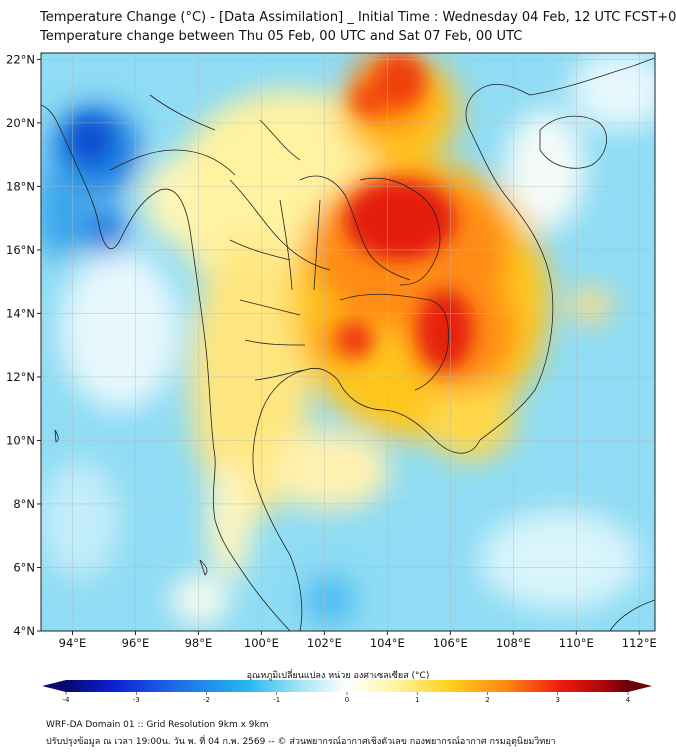 Image resolution: width=676 pixels, height=756 pixels. What do you see at coordinates (67, 700) in the screenshot?
I see `colorbar-tick-label: -4` at bounding box center [67, 700].